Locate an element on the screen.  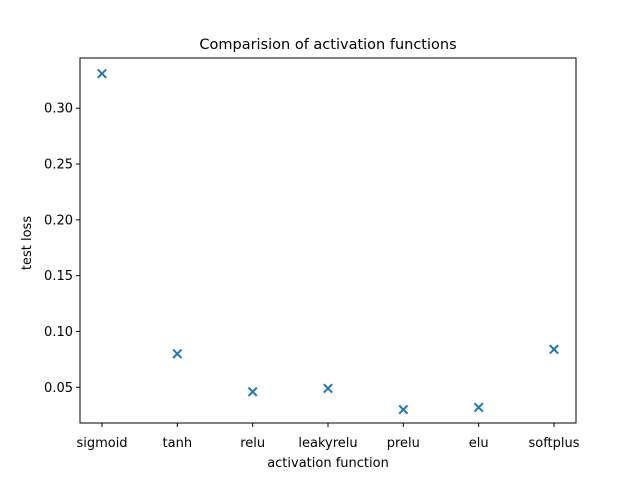
x-tick-label: prelu is located at coordinates (403, 443).